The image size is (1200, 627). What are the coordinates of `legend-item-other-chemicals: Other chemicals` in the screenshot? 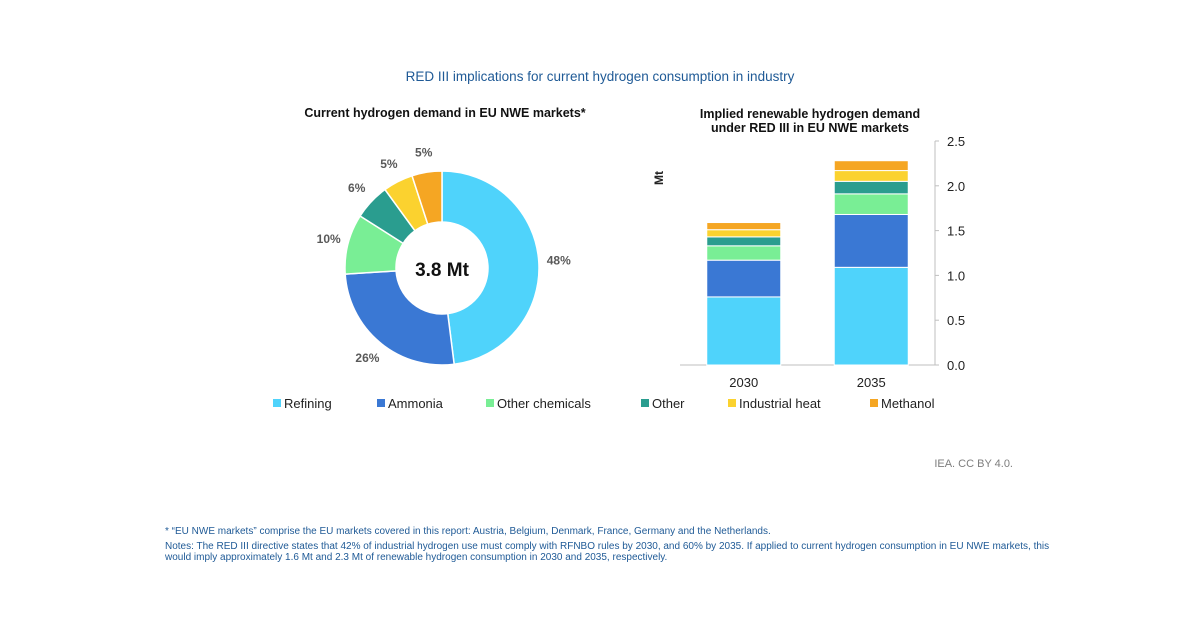 It's located at (538, 403).